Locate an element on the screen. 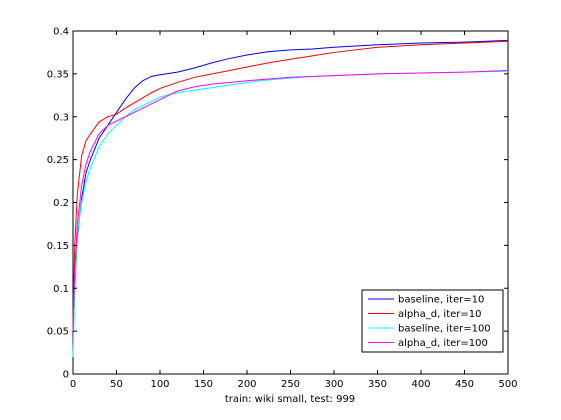  x-tick-label: 100 is located at coordinates (159, 384).